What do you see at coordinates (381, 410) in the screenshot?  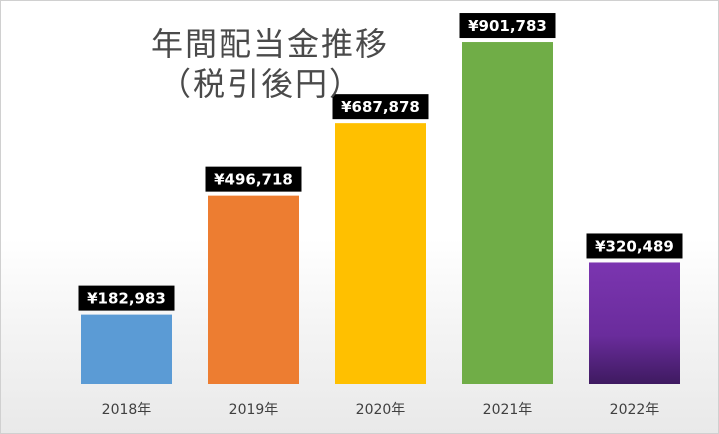 I see `x-tick-label: 2020年` at bounding box center [381, 410].